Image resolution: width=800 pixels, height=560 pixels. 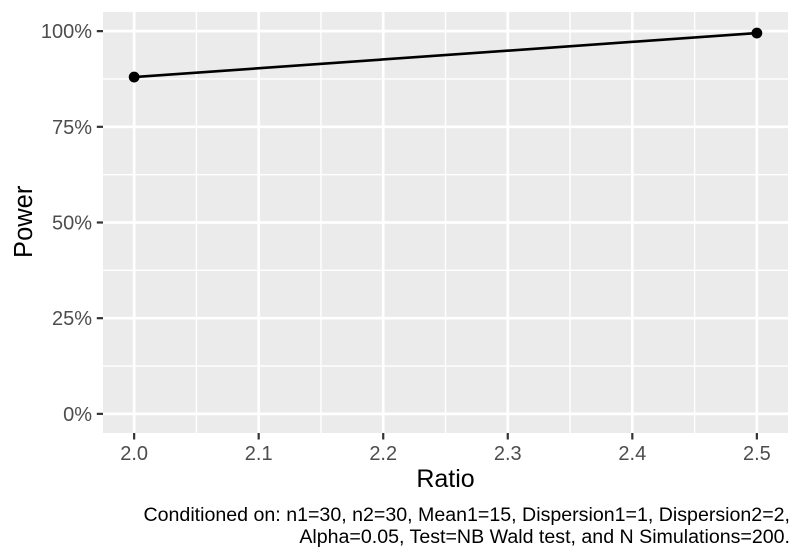 What do you see at coordinates (72, 224) in the screenshot?
I see `svg-text: 50%` at bounding box center [72, 224].